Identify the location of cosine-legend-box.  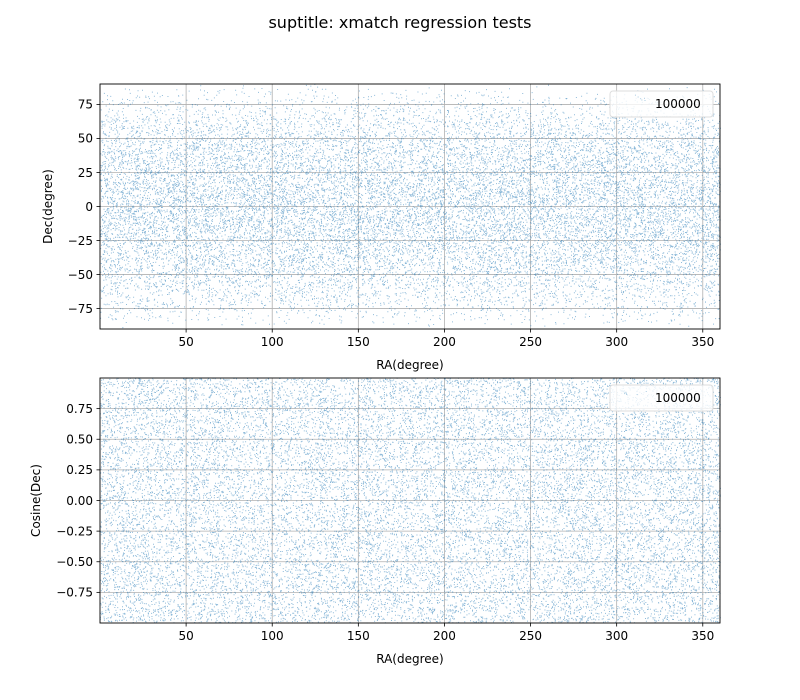
(661, 398).